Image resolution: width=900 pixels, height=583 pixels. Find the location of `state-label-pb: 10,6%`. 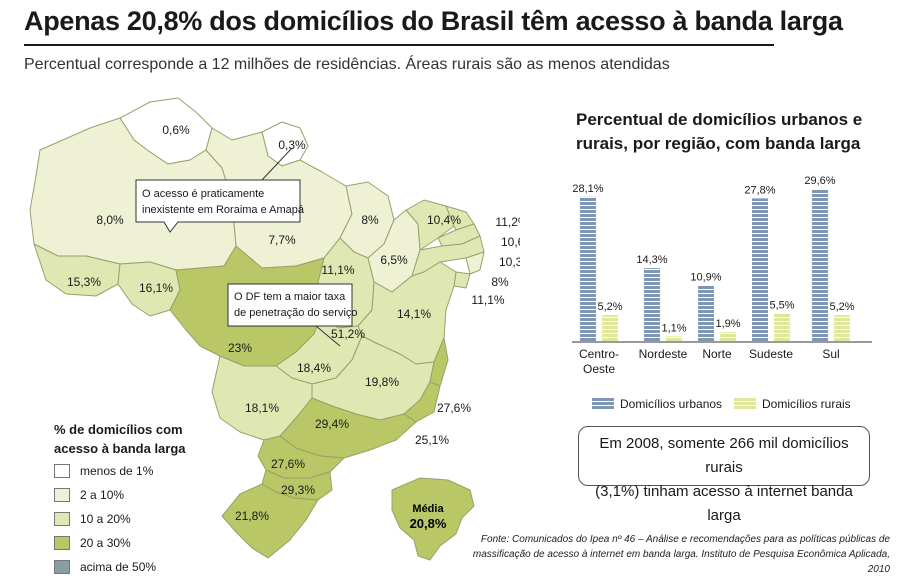

state-label-pb: 10,6% is located at coordinates (510, 242).